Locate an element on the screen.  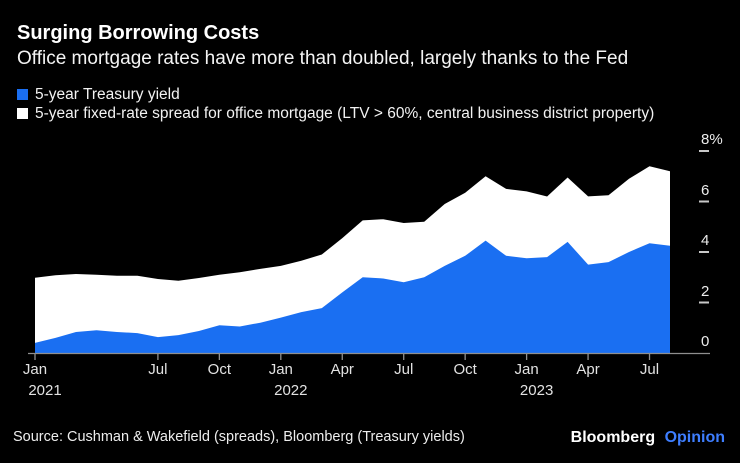
legend-label-treasury-yield: 5-year Treasury yield is located at coordinates (107, 94).